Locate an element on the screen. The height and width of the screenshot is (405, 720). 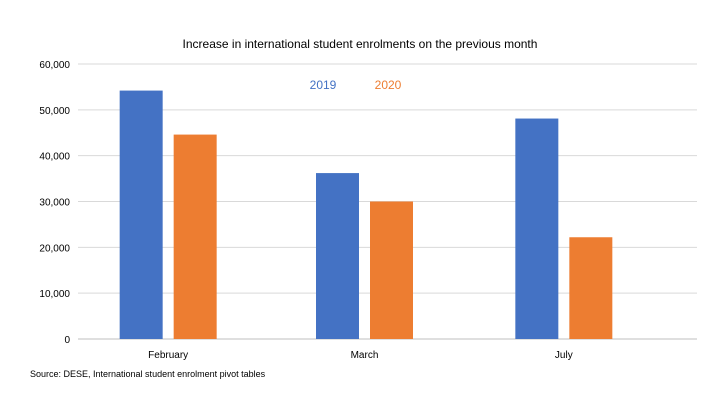
y-tick-label: 60,000 is located at coordinates (54, 65).